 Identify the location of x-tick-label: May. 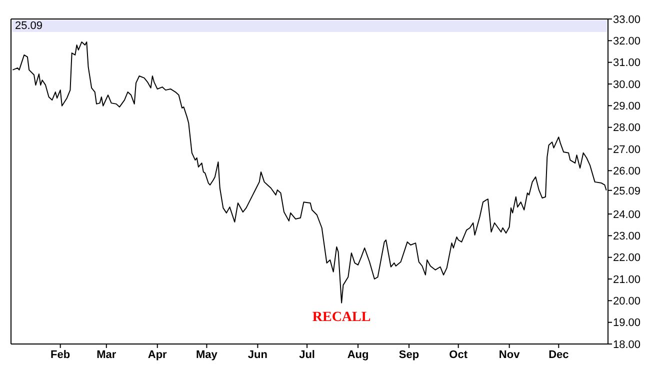
(207, 354).